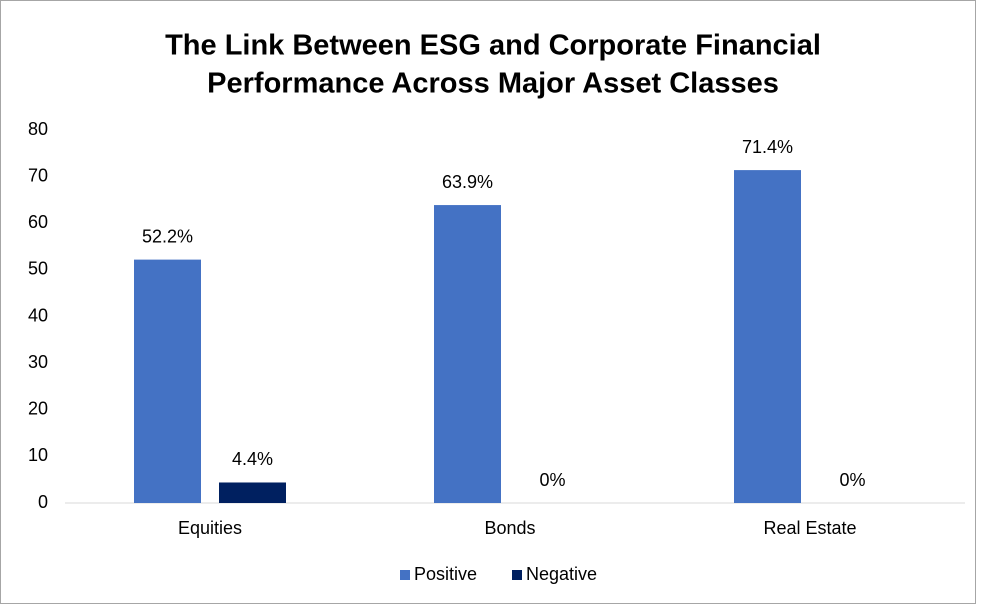  What do you see at coordinates (445, 574) in the screenshot?
I see `legend-label: Positive` at bounding box center [445, 574].